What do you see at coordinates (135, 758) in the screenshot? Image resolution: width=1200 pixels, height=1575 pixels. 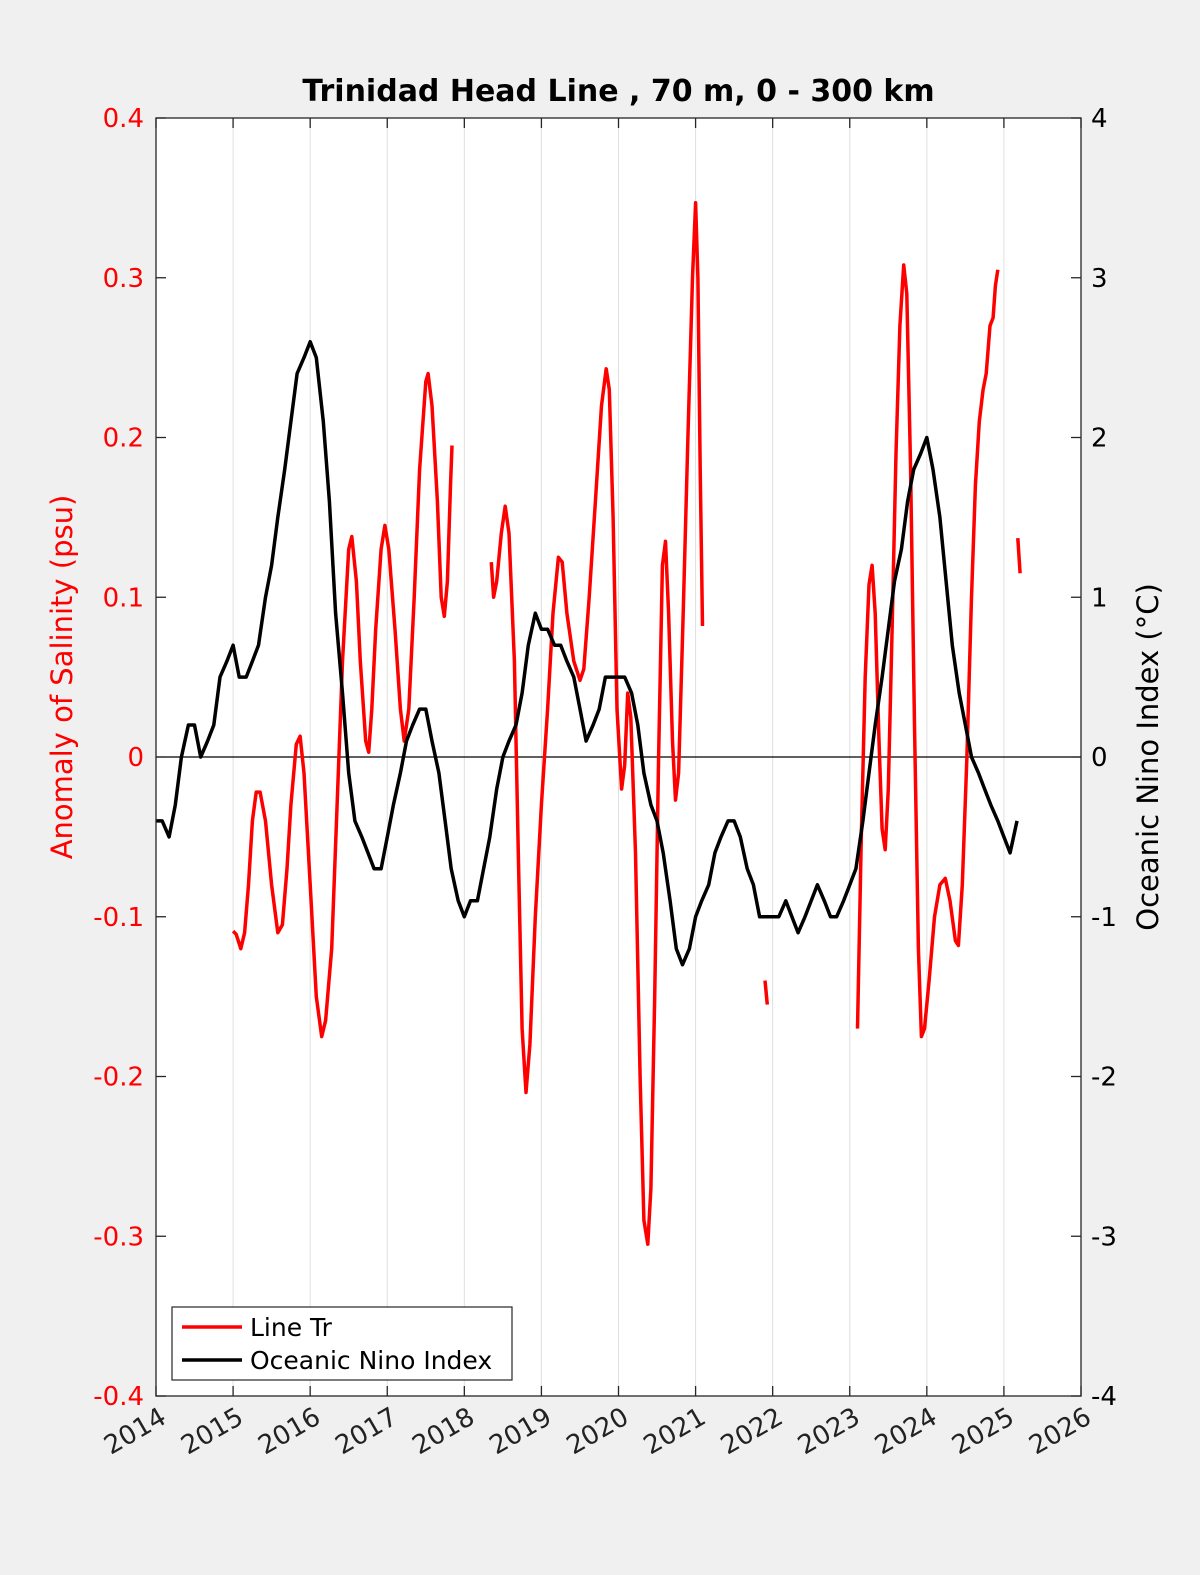 I see `y-left-tick-label-0: 0` at bounding box center [135, 758].